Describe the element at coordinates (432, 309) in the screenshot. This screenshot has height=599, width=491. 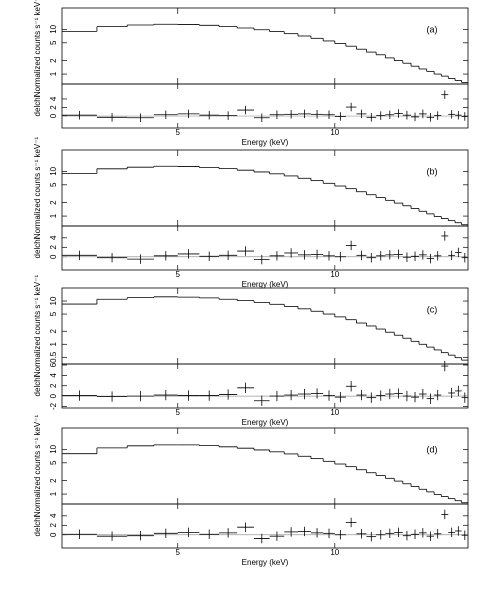
I see `panel-label: (c)` at that location.